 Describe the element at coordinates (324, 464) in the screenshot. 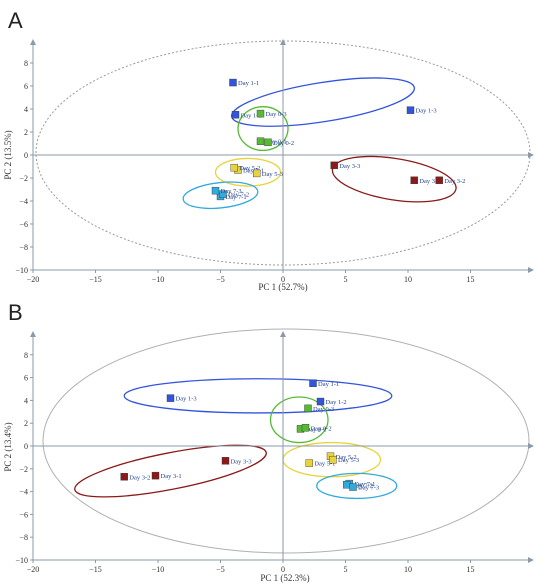

I see `point-label-day-5-1: Day 5-1` at that location.